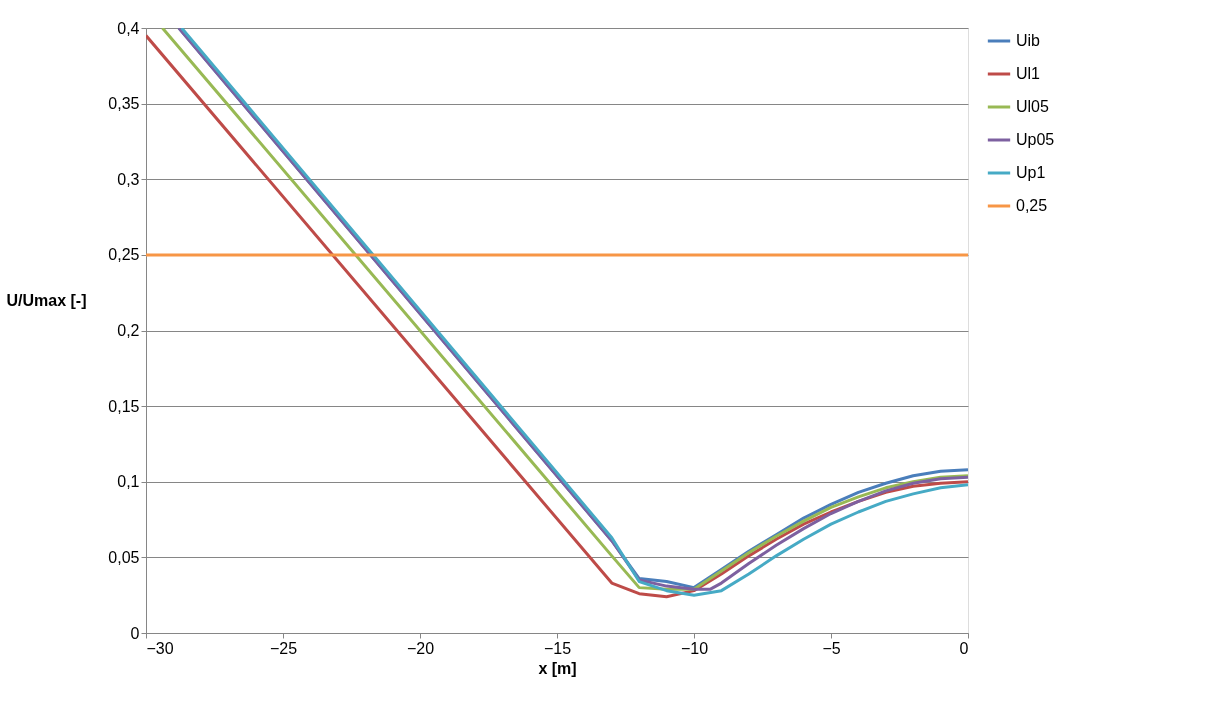 The width and height of the screenshot is (1206, 713). What do you see at coordinates (283, 648) in the screenshot?
I see `x-tick-label: −25` at bounding box center [283, 648].